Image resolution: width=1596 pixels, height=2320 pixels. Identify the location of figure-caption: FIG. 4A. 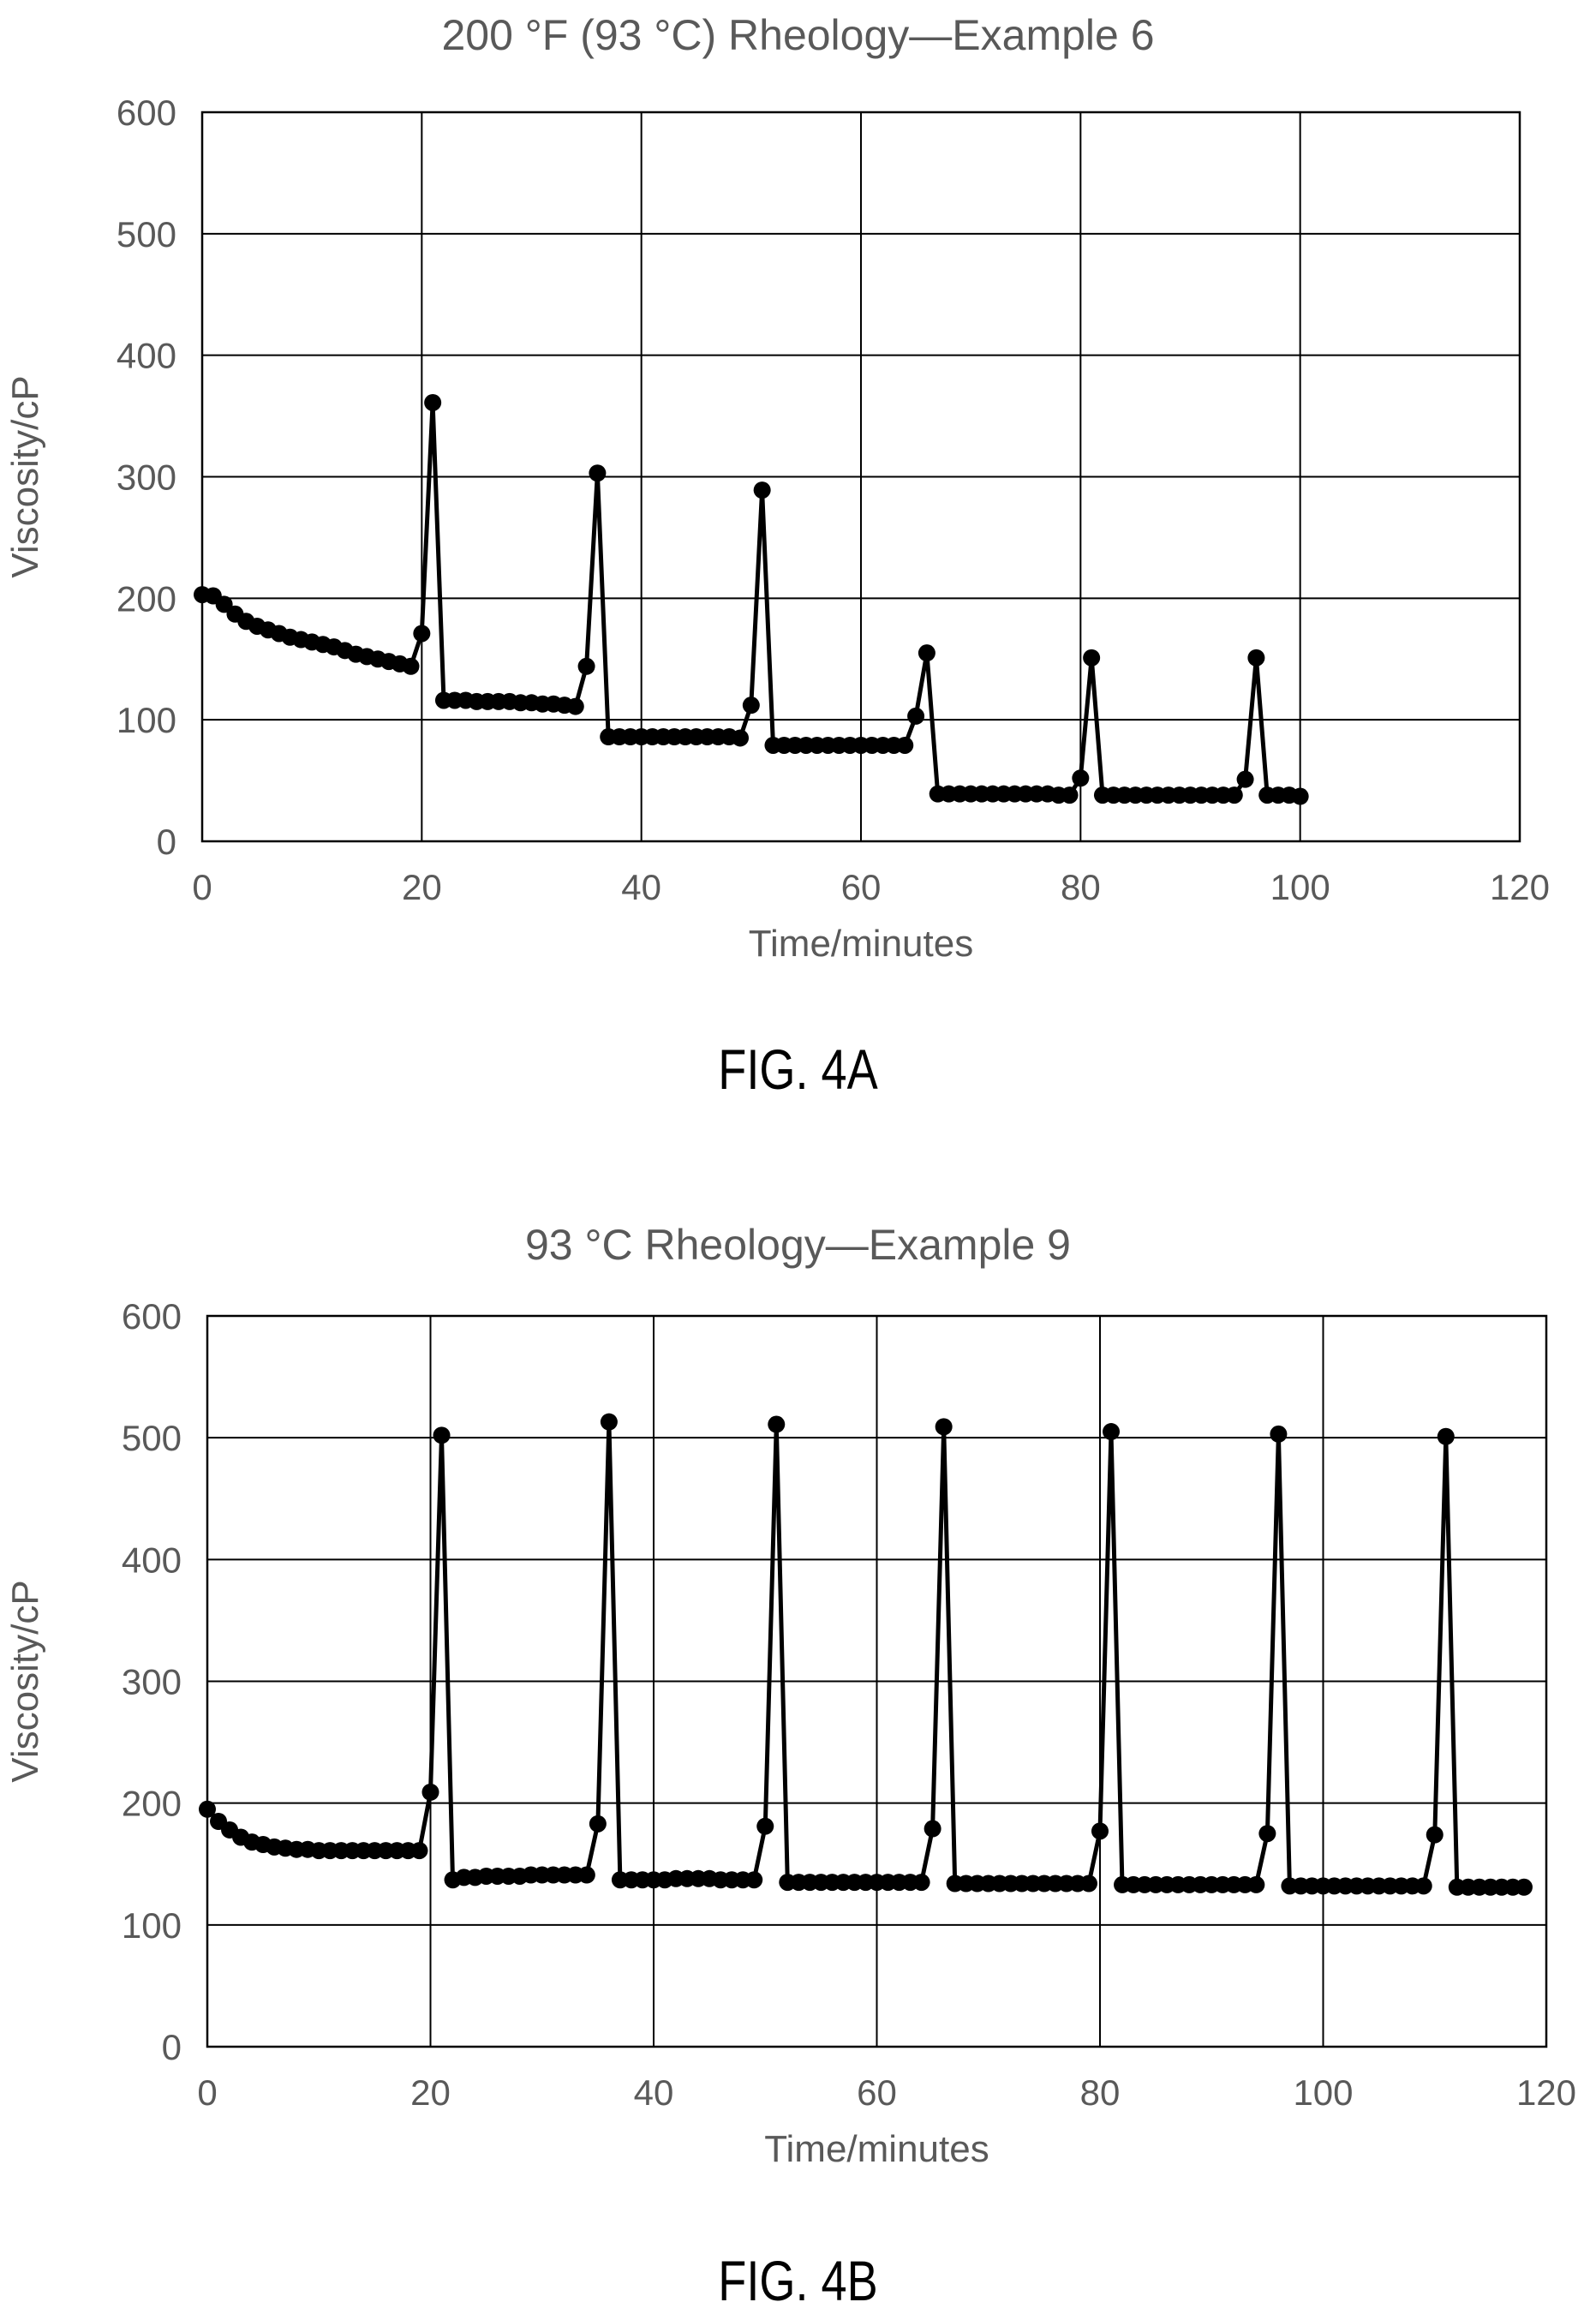
(798, 1069).